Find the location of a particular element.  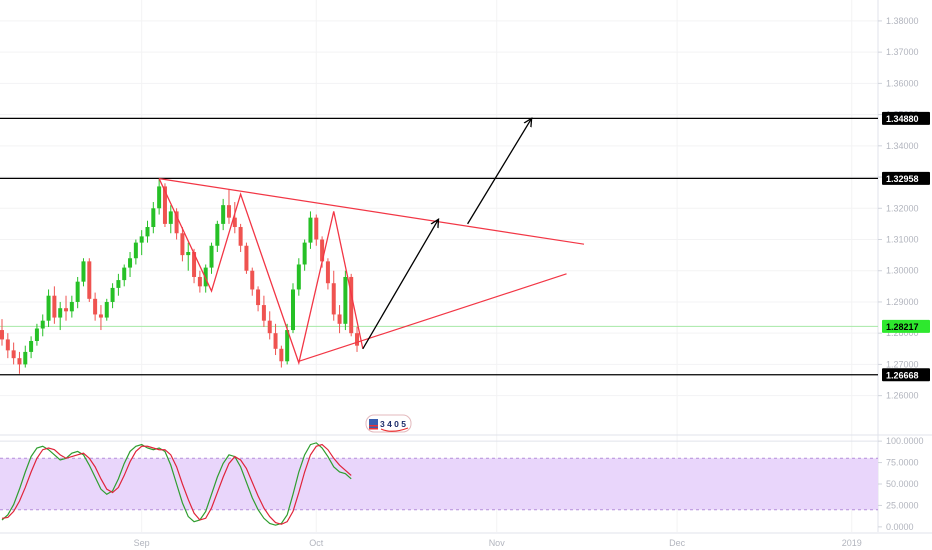

price-tick-label: 1.29000 is located at coordinates (902, 302).